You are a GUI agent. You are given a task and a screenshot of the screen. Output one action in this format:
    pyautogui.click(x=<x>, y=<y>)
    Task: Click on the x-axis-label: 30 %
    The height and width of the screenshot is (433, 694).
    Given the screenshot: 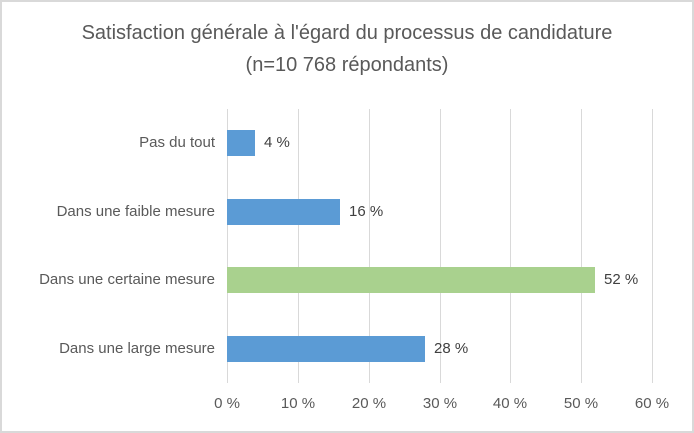 What is the action you would take?
    pyautogui.click(x=440, y=403)
    